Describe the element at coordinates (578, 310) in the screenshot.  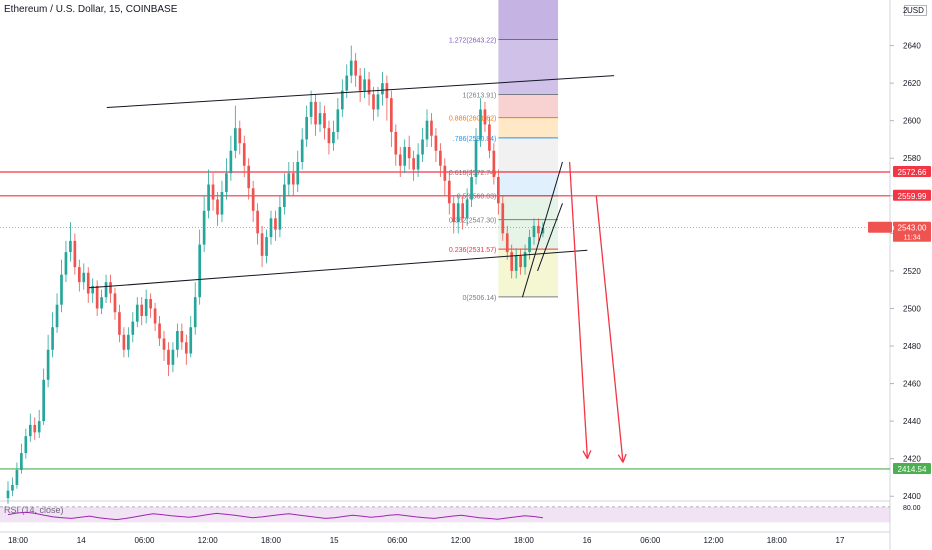
I see `projection-arrow-shaft` at that location.